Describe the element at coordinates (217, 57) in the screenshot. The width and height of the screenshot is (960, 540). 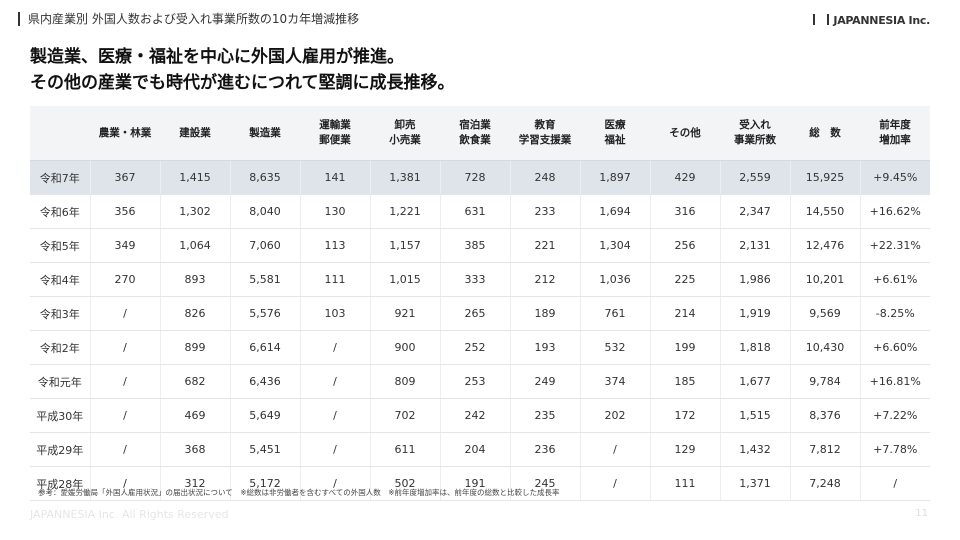
I see `headline-line: 製造業、医療・福祉を中心に外国人雇用が推進。` at that location.